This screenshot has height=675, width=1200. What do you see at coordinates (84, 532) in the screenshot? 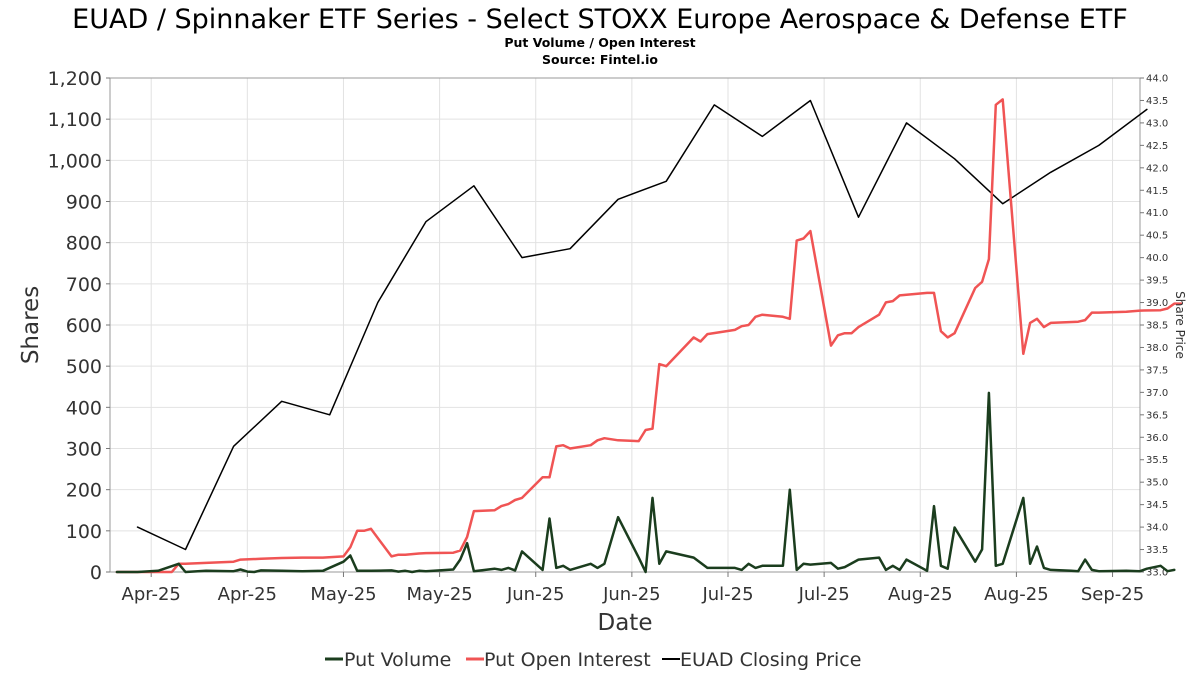
I see `left-tick-label: 100` at bounding box center [84, 532].